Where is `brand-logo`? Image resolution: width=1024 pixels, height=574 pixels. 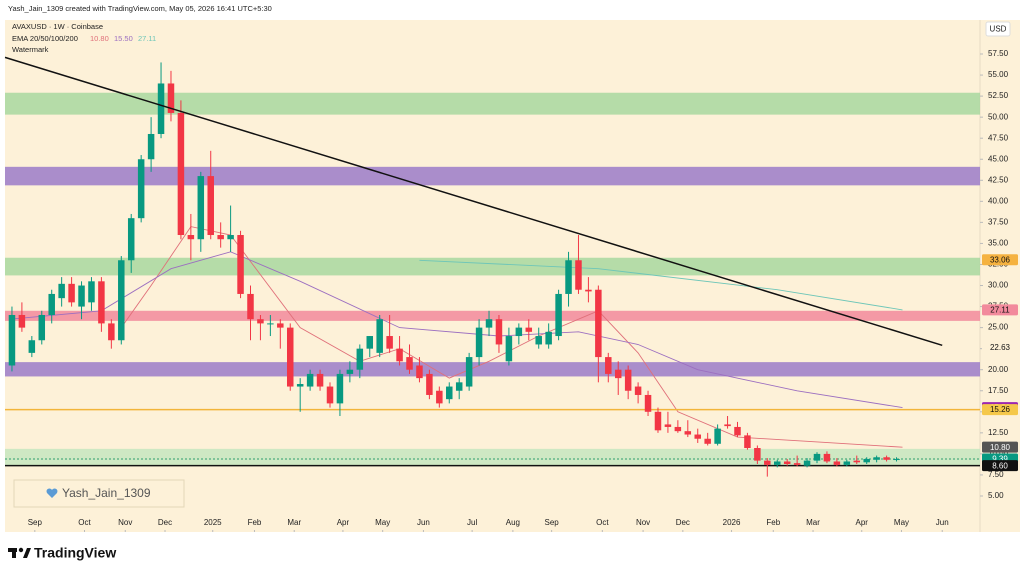
brand-logo is located at coordinates (19, 552).